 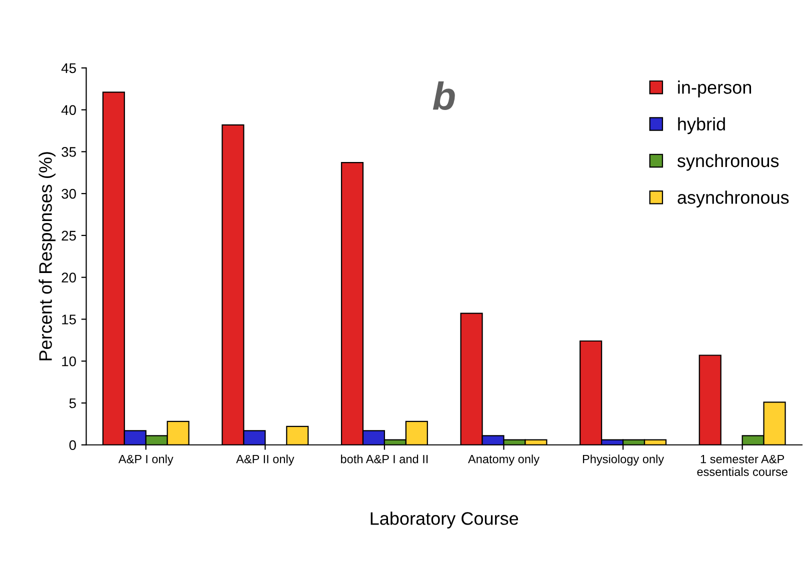 I want to click on y-tick-label: 25, so click(x=69, y=235).